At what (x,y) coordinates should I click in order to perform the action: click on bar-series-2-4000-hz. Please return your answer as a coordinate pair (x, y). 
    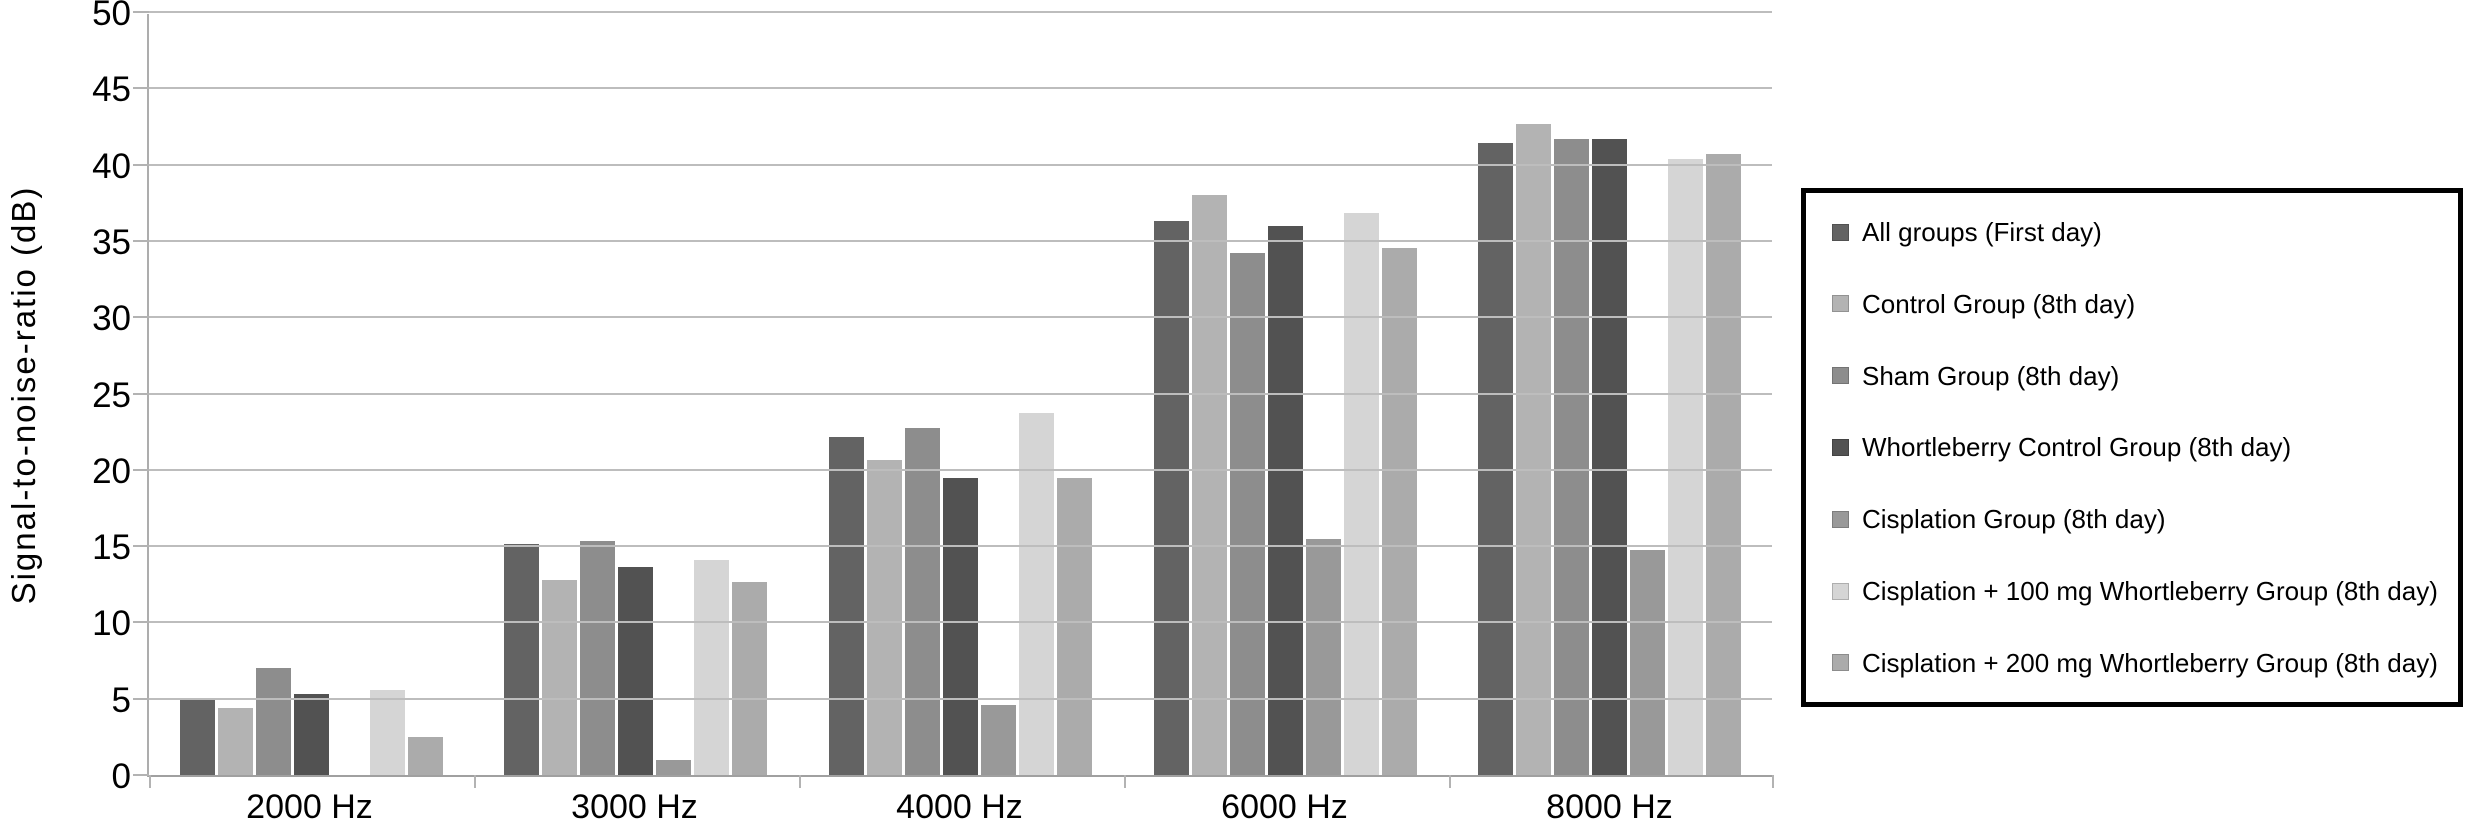
    Looking at the image, I should click on (884, 617).